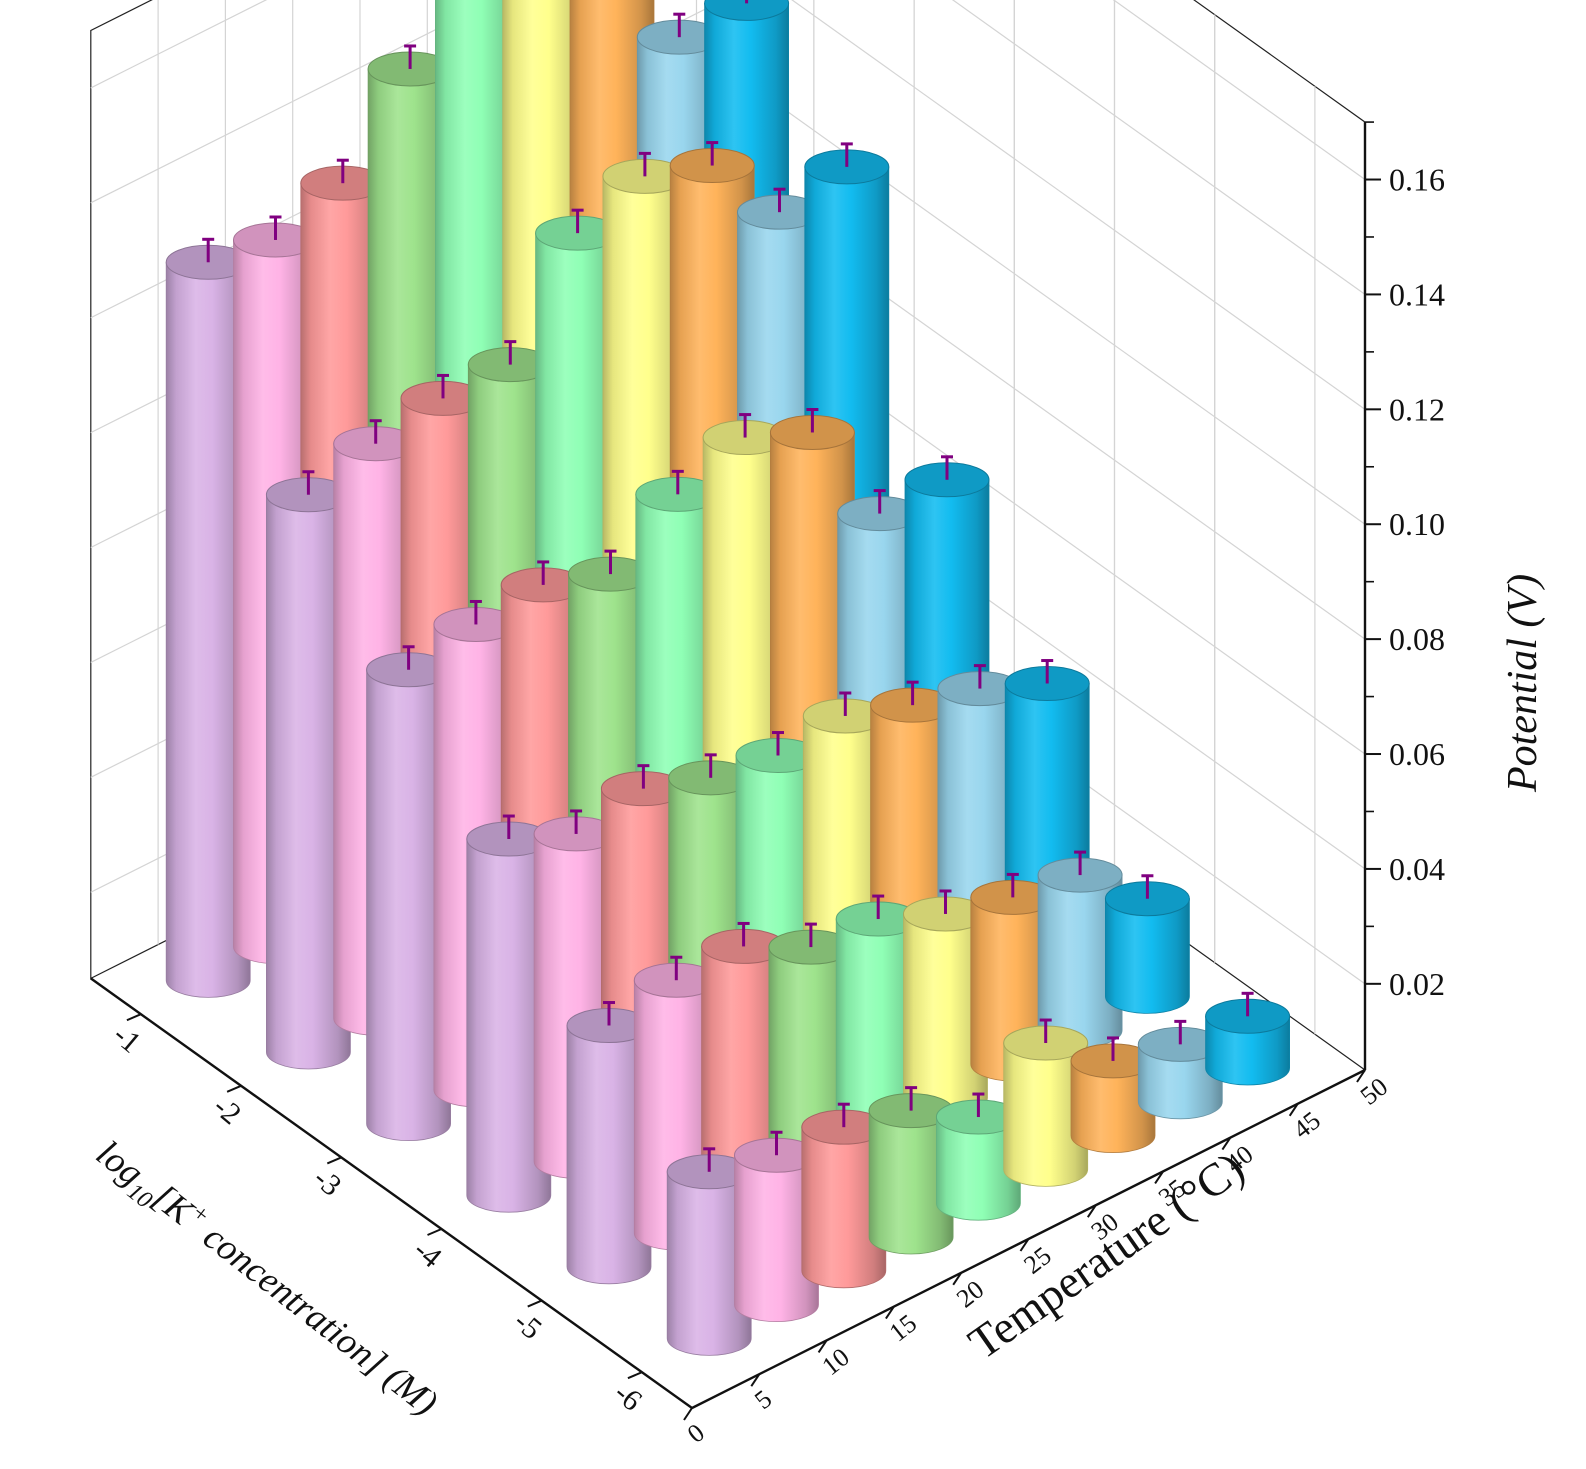 This screenshot has height=1469, width=1586. I want to click on z-axis-title: Potential (V), so click(1523, 683).